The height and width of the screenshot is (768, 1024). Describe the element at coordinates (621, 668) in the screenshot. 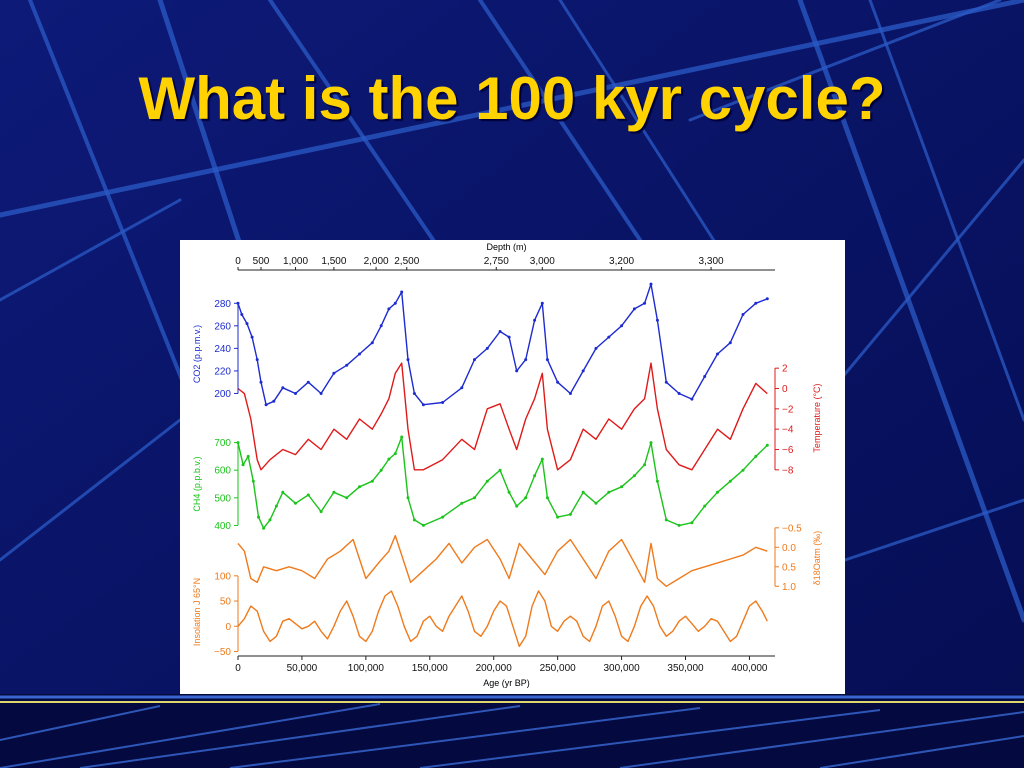

I see `age-tick-label: 300,000` at that location.